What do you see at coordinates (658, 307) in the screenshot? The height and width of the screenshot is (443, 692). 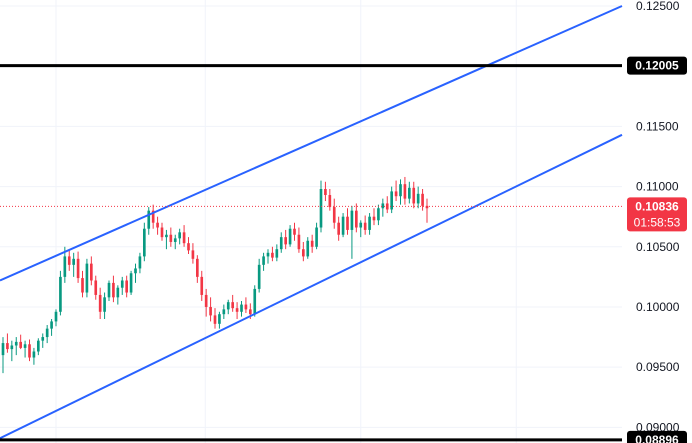 I see `y-tick-label: 0.10000` at bounding box center [658, 307].